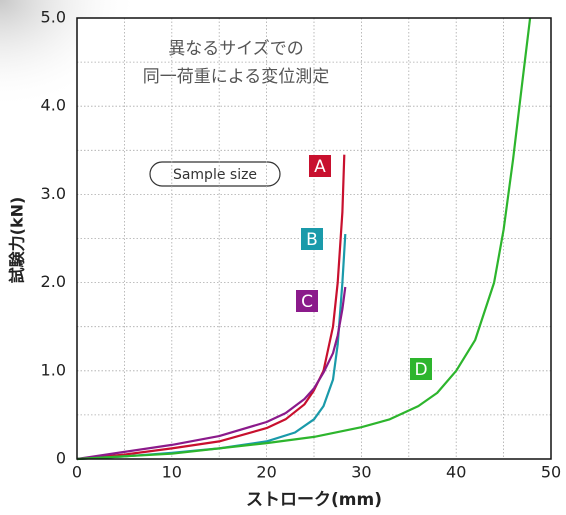 The height and width of the screenshot is (515, 566). I want to click on y-tick-label: 4.0, so click(53, 105).